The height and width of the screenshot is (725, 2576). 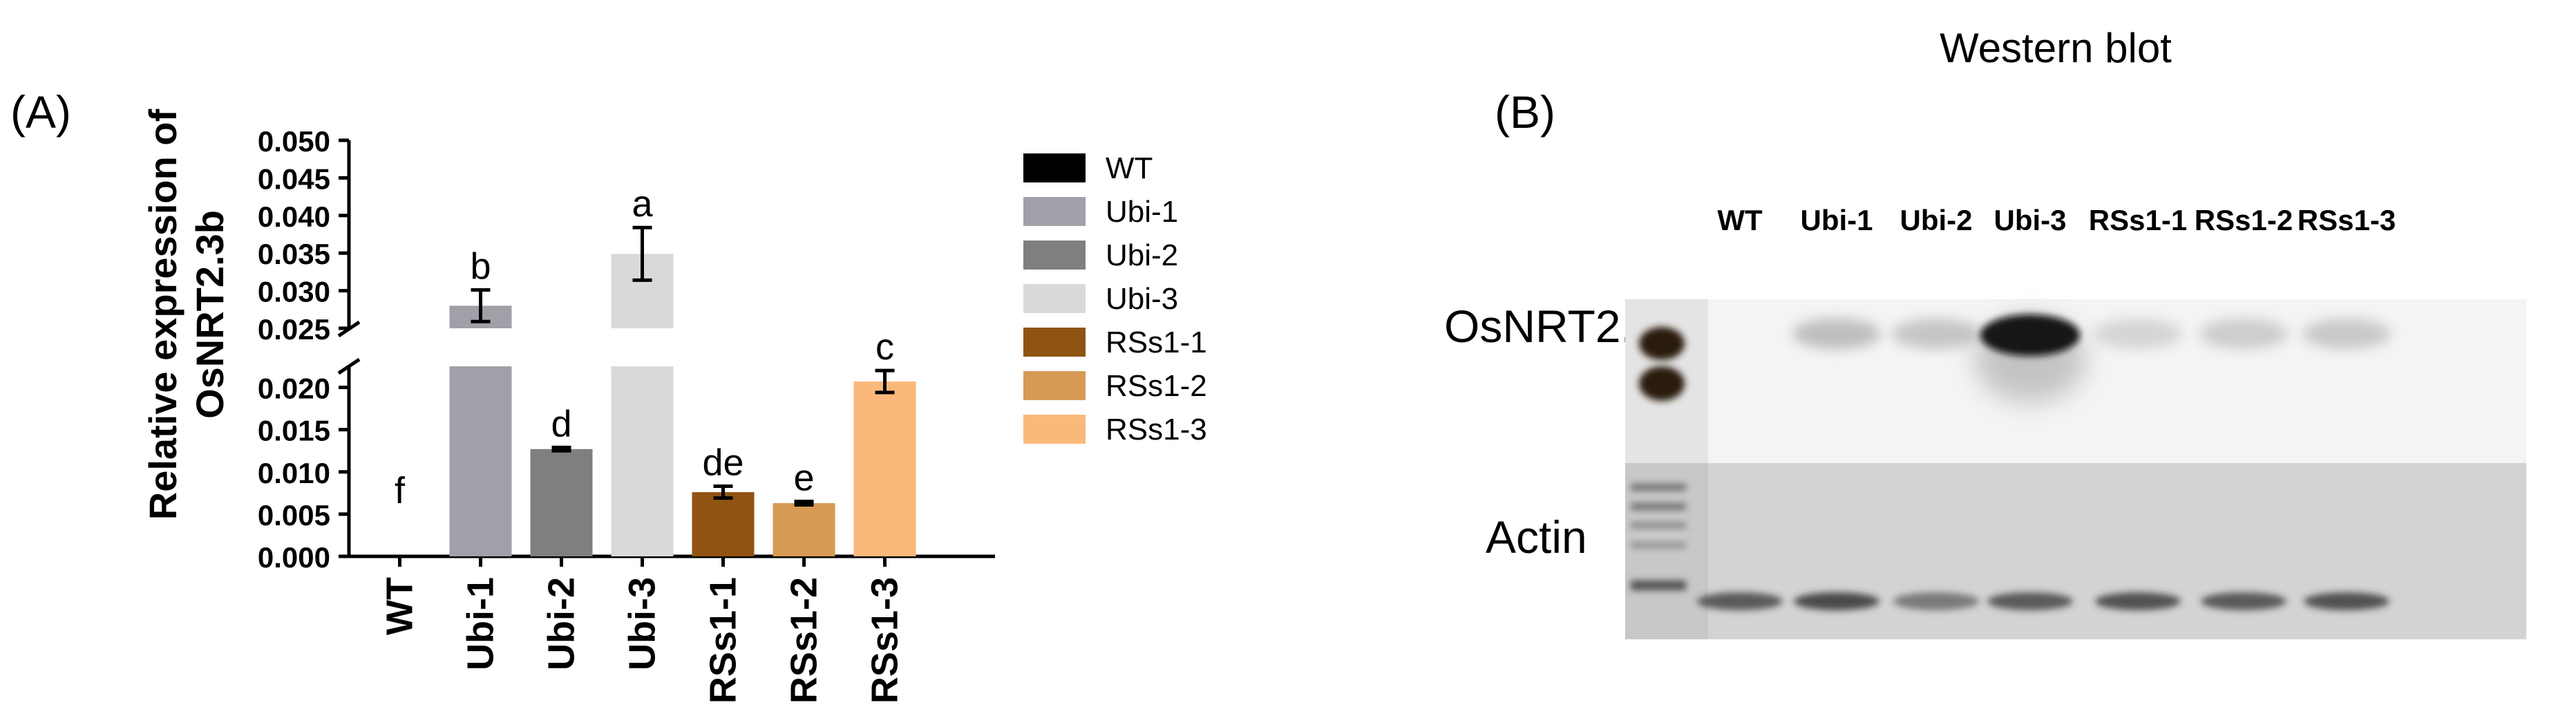 I want to click on significance-letter-RSs1-1: de, so click(x=723, y=463).